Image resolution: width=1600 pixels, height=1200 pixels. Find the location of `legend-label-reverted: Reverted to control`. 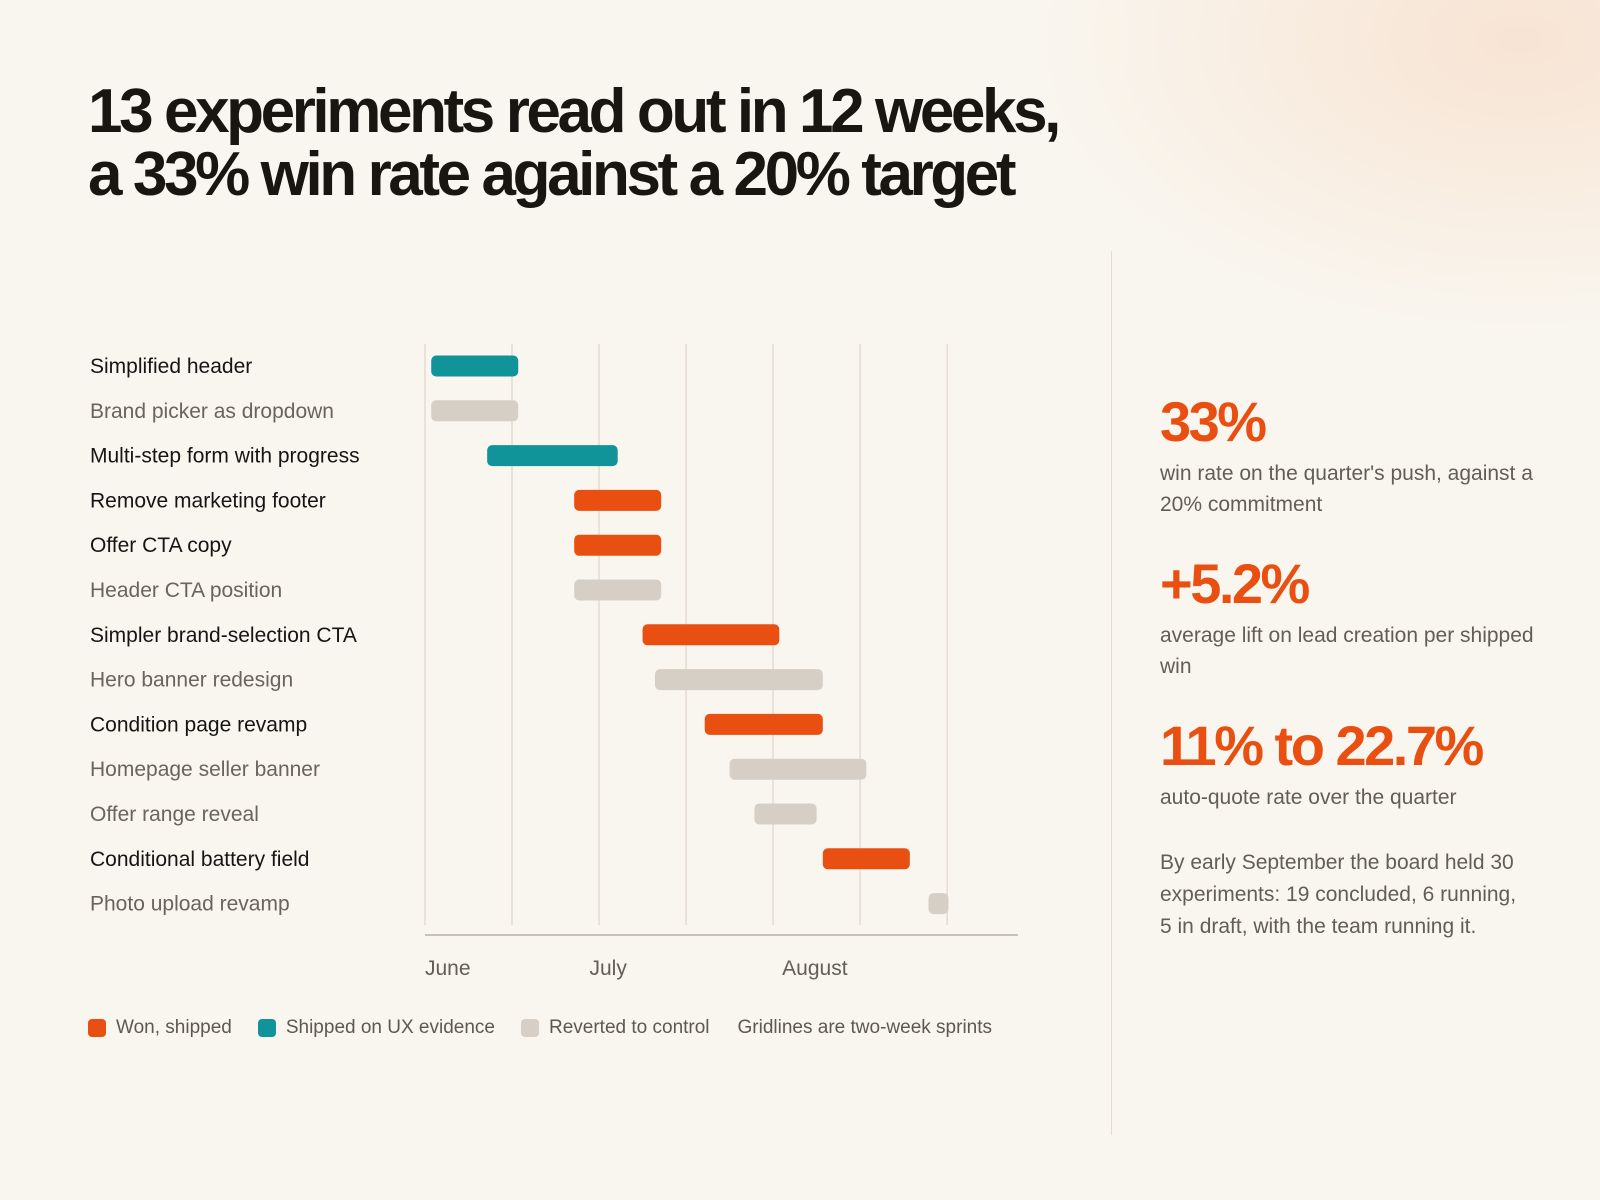

legend-label-reverted: Reverted to control is located at coordinates (629, 1027).